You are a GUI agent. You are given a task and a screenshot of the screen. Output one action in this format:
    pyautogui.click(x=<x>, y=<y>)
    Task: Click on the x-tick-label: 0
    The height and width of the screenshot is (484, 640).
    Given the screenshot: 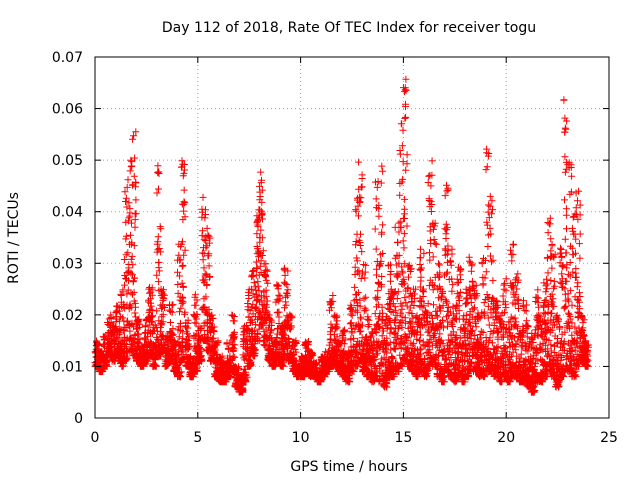 What is the action you would take?
    pyautogui.click(x=95, y=438)
    